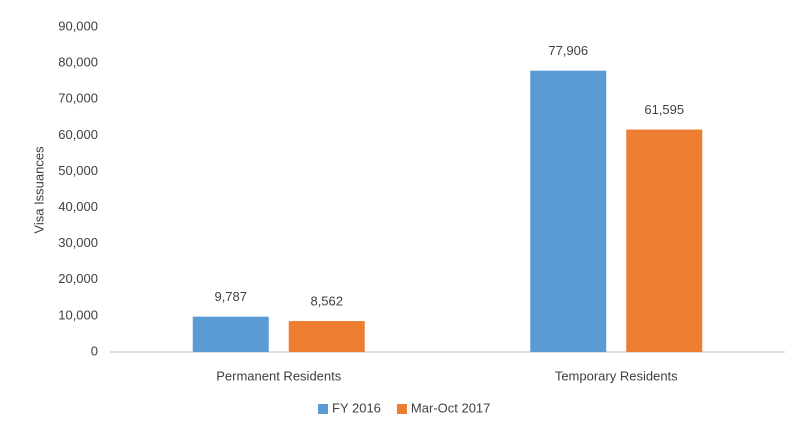 The width and height of the screenshot is (790, 424). I want to click on y-tick-label: 0, so click(94, 350).